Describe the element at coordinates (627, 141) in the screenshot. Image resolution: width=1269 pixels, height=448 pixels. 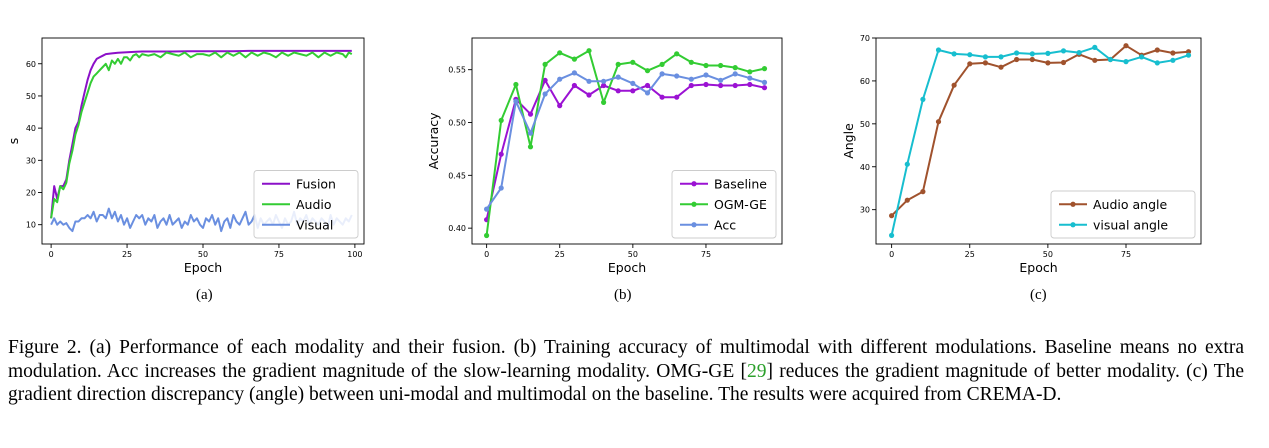
I see `axes-frame-b` at that location.